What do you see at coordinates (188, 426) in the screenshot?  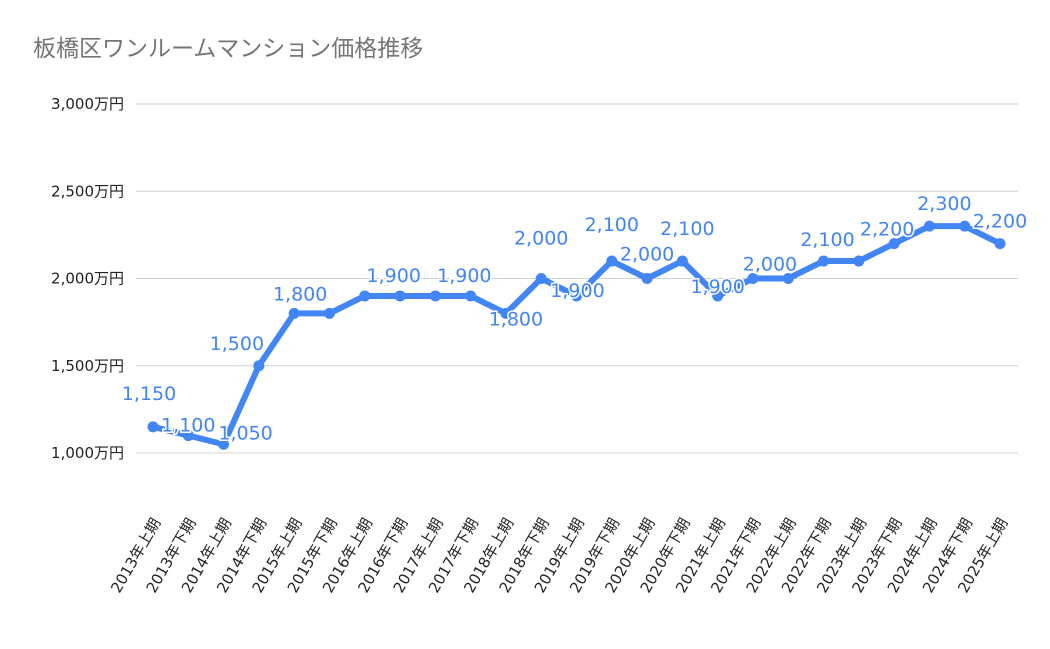 I see `data-label: 1,100` at bounding box center [188, 426].